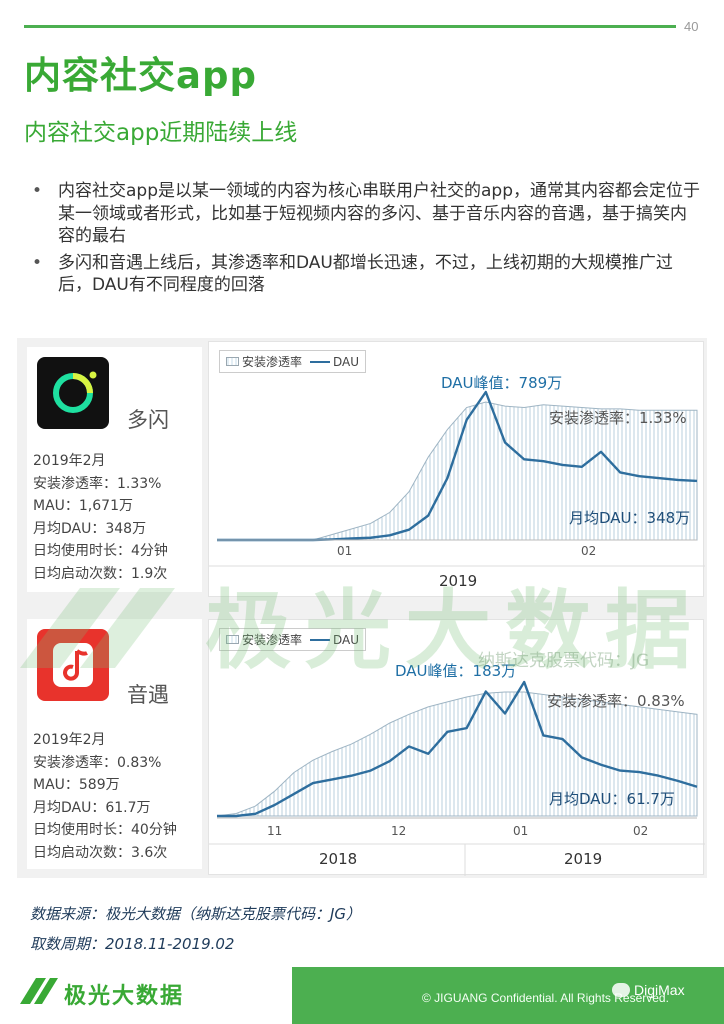  What do you see at coordinates (399, 831) in the screenshot?
I see `x-tick: 12` at bounding box center [399, 831].